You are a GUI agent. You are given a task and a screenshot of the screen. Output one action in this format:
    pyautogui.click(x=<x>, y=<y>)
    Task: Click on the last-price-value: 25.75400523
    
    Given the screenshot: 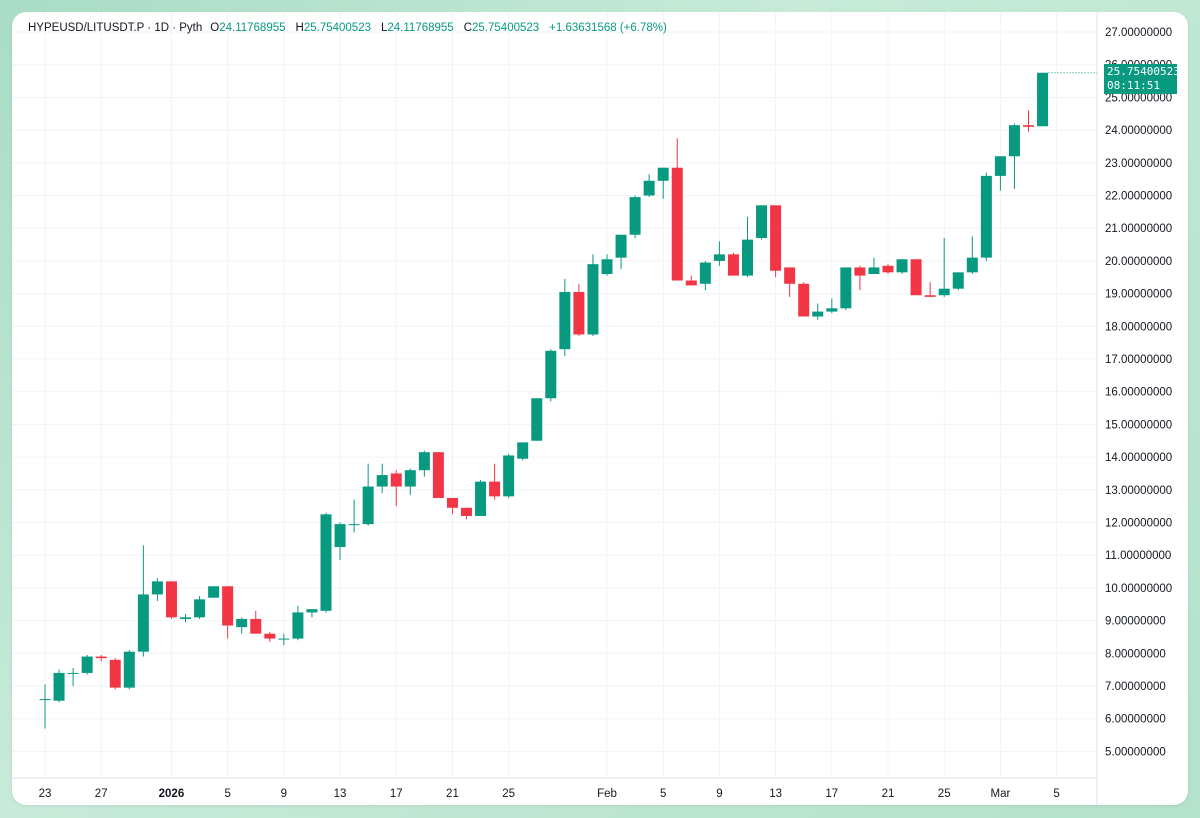 What is the action you would take?
    pyautogui.click(x=1143, y=71)
    